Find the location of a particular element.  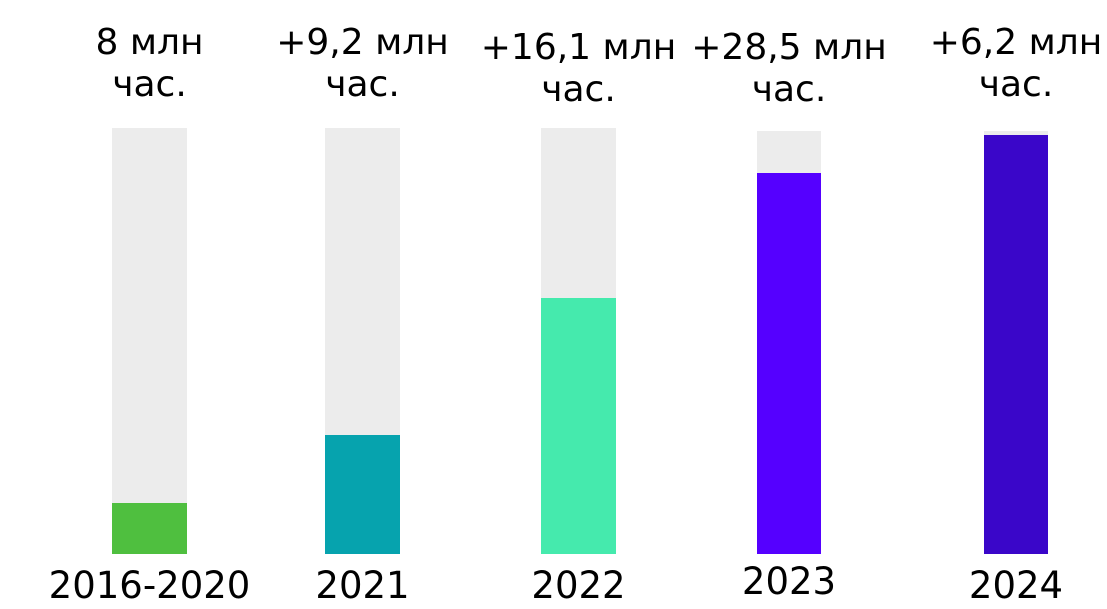

category-label: 2024 is located at coordinates (1016, 585).